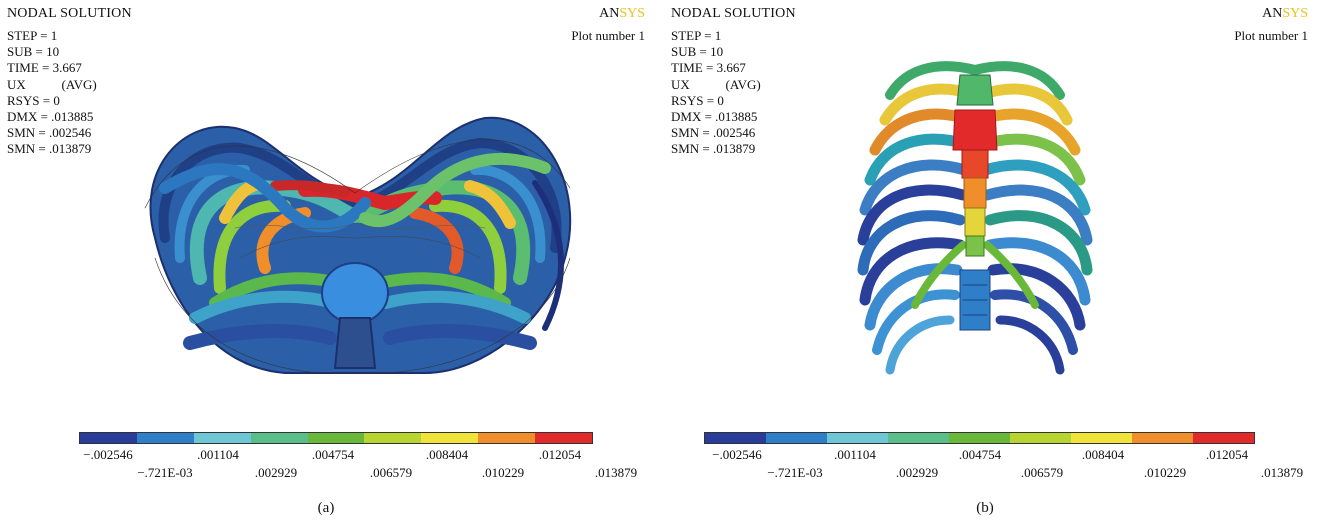  What do you see at coordinates (985, 508) in the screenshot?
I see `figure-caption: (b)` at bounding box center [985, 508].